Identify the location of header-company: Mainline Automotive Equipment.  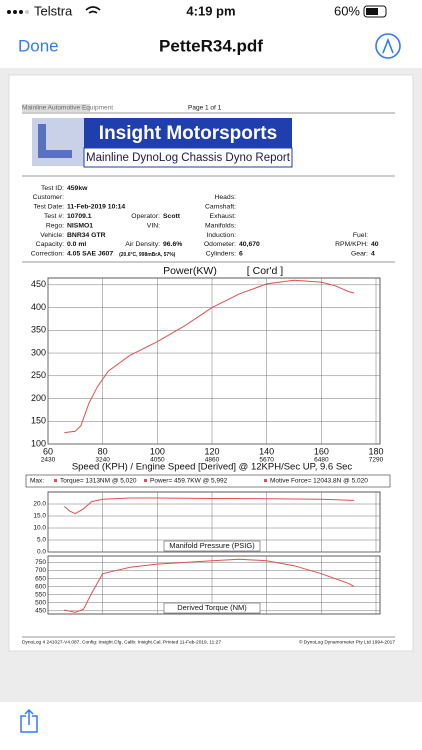
(67, 108).